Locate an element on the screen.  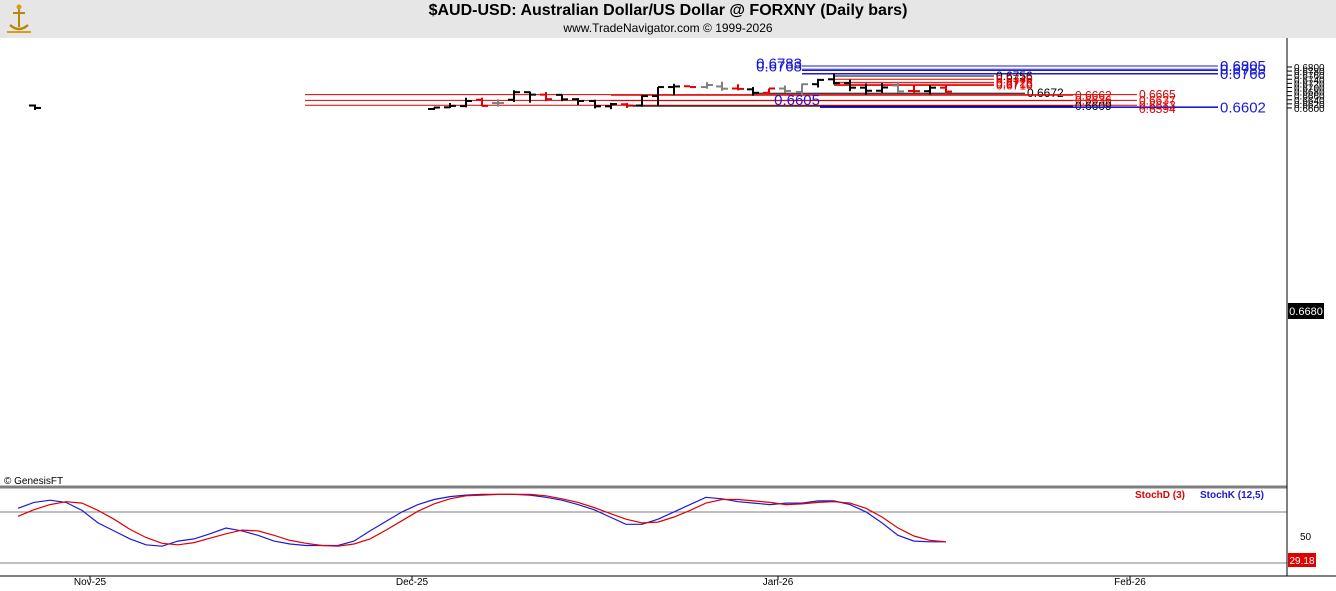
stoch-k-line is located at coordinates (481, 520).